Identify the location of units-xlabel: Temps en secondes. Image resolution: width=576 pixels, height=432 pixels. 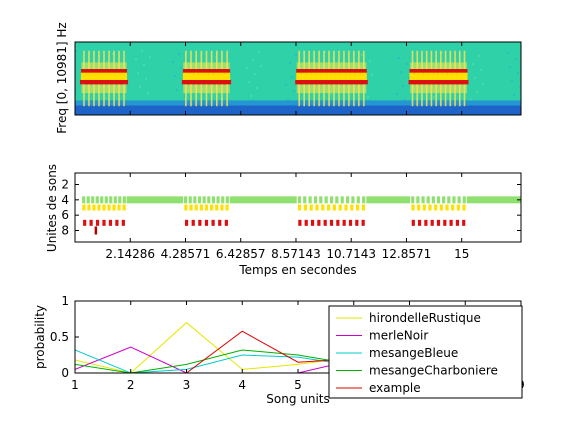
(297, 270).